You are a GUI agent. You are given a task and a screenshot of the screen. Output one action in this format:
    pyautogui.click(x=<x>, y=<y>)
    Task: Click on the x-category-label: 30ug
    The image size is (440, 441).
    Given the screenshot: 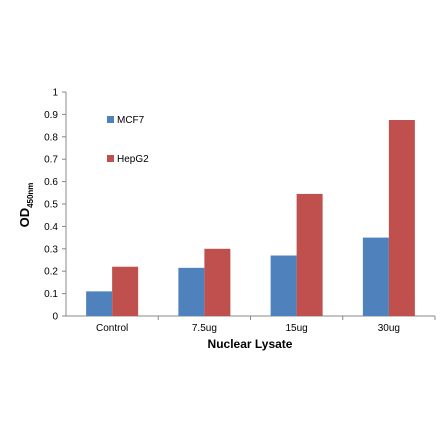 What is the action you would take?
    pyautogui.click(x=389, y=328)
    